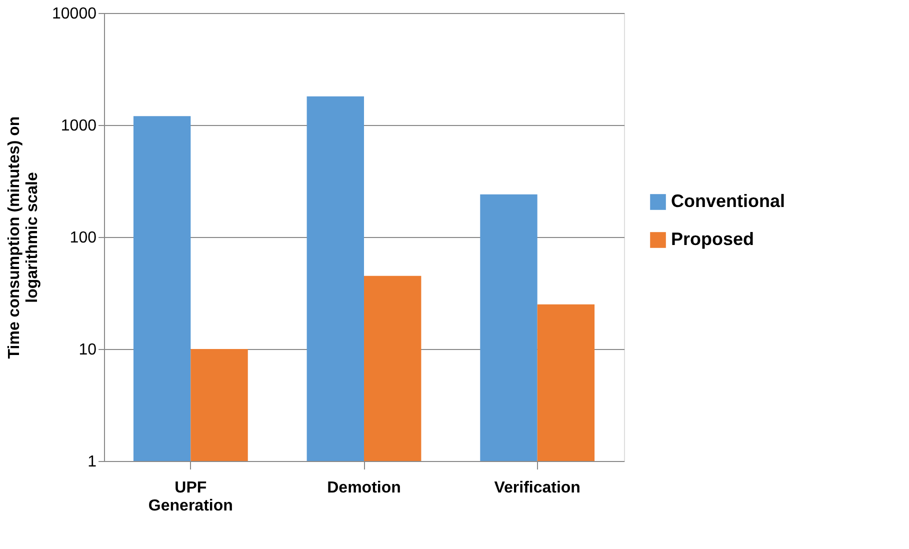 The height and width of the screenshot is (549, 909). What do you see at coordinates (78, 126) in the screenshot?
I see `y-tick-label: 1000` at bounding box center [78, 126].